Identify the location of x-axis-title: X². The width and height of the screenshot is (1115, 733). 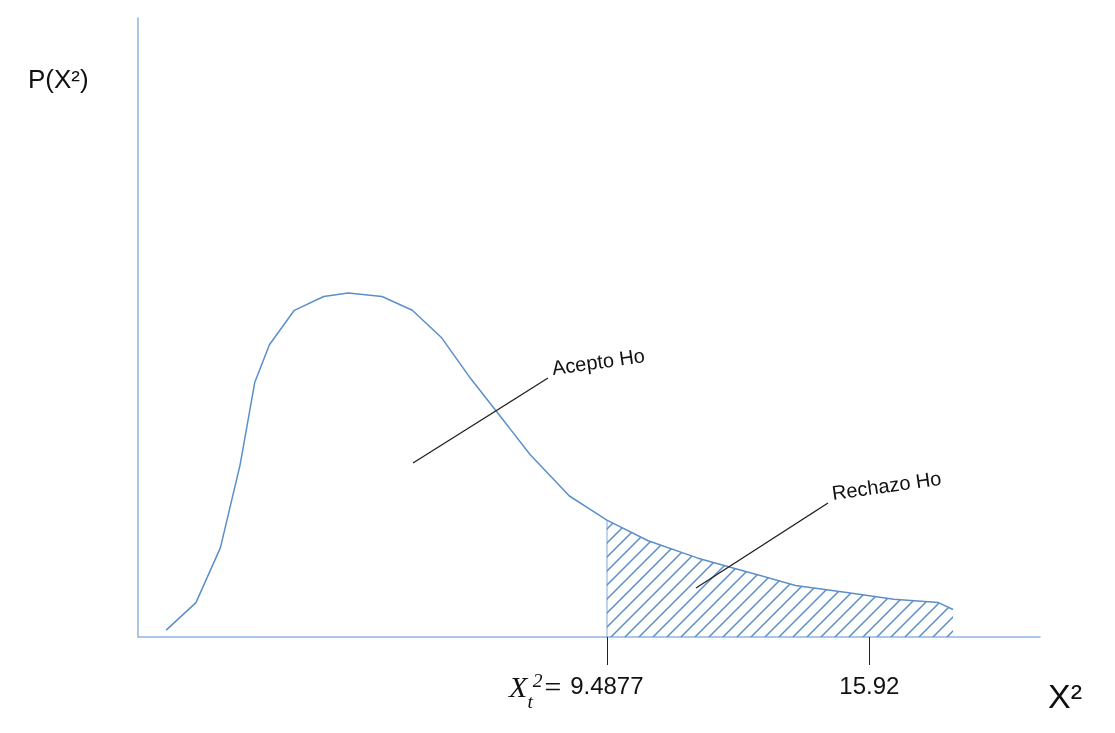
(1065, 696).